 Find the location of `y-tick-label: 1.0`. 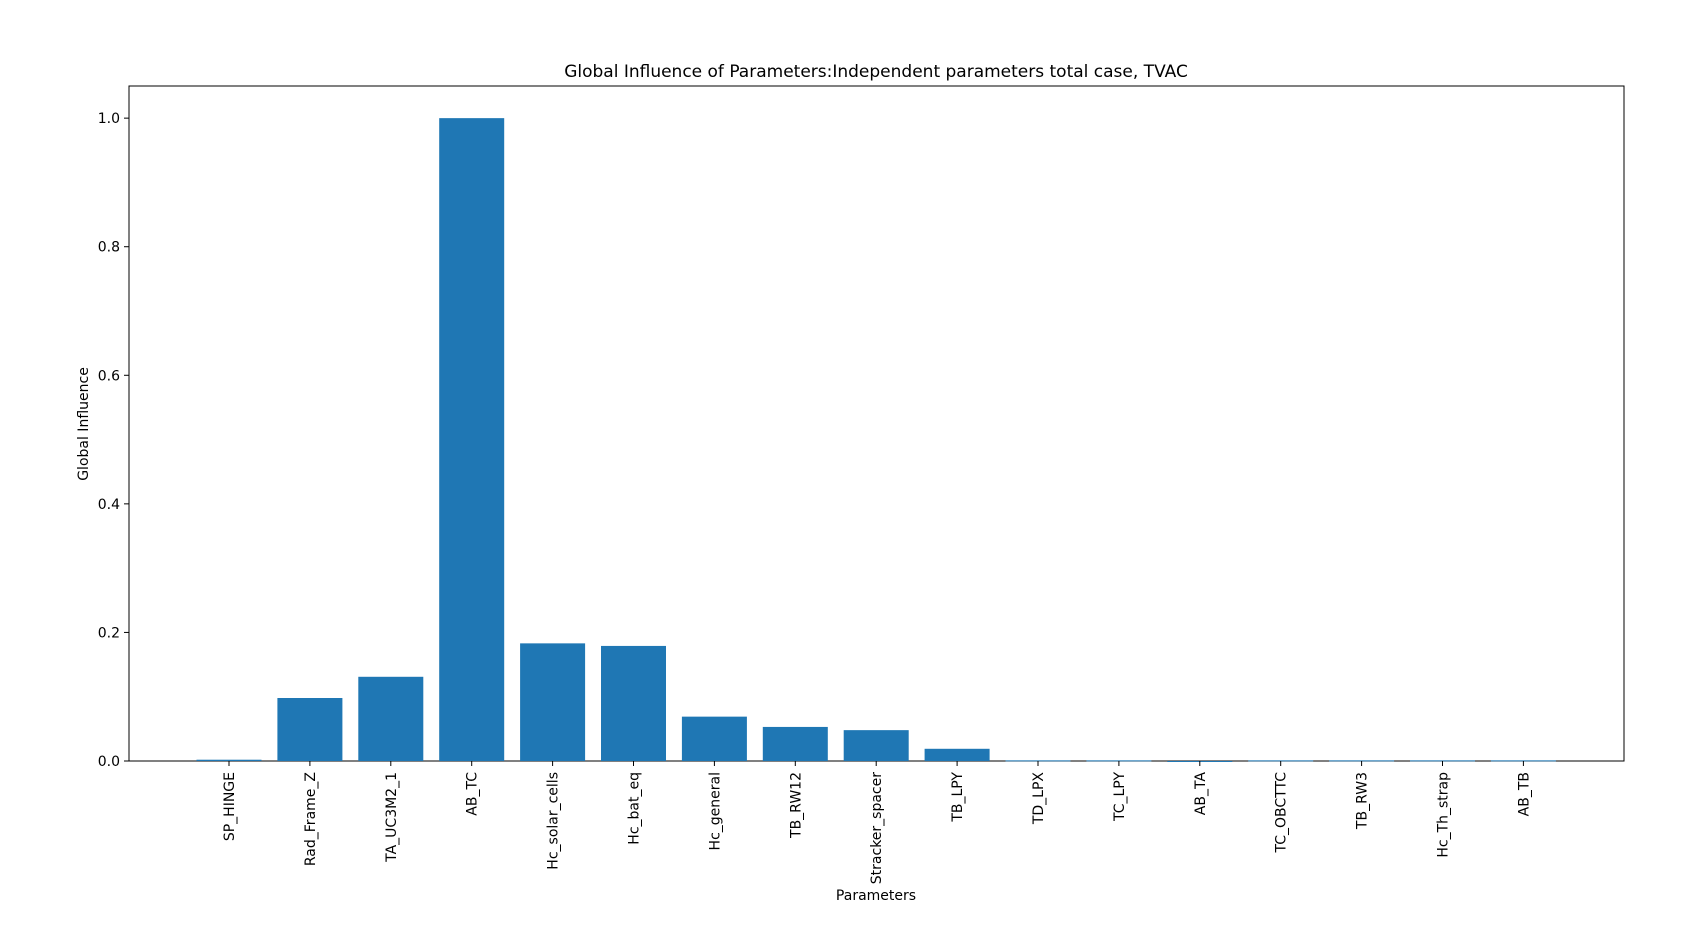

y-tick-label: 1.0 is located at coordinates (109, 119).